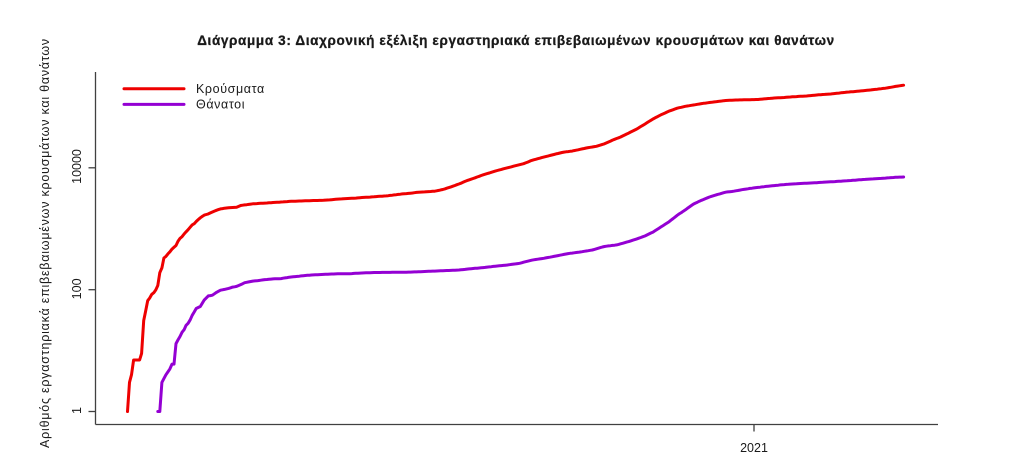 The width and height of the screenshot is (1009, 467). Describe the element at coordinates (77, 288) in the screenshot. I see `svg-text: 100` at that location.